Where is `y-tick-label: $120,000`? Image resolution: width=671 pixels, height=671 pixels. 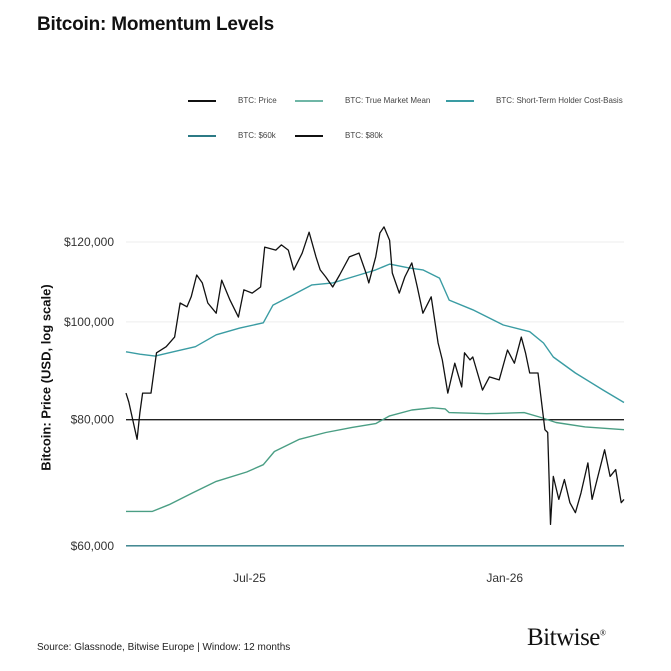 y-tick-label: $120,000 is located at coordinates (89, 242).